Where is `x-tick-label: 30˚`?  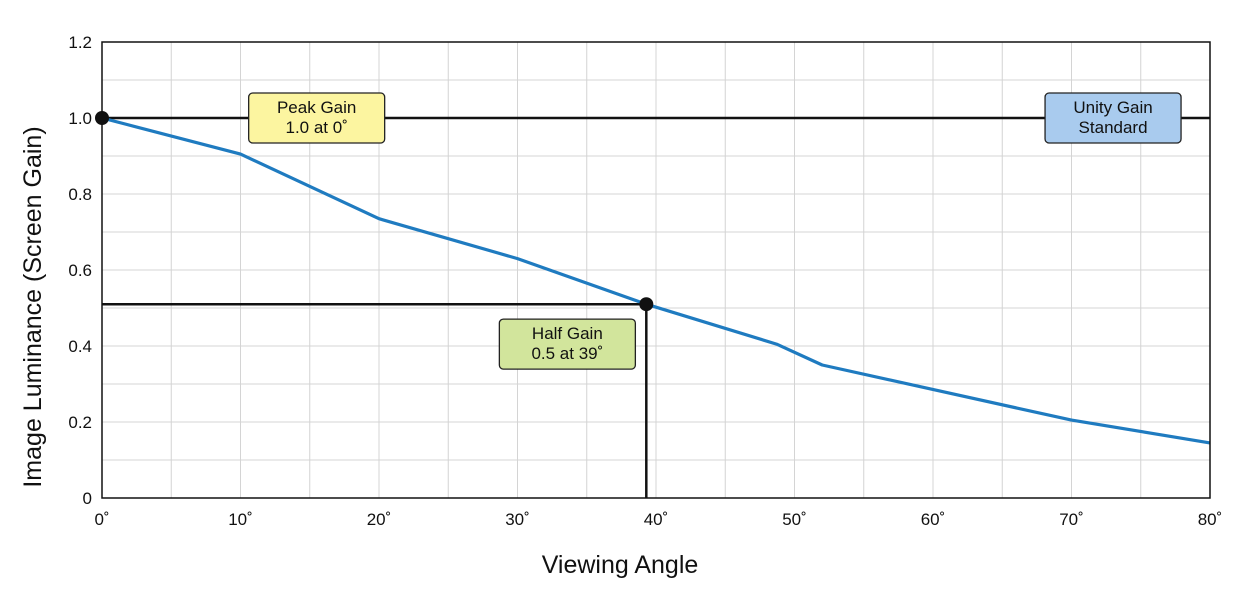 x-tick-label: 30˚ is located at coordinates (517, 519).